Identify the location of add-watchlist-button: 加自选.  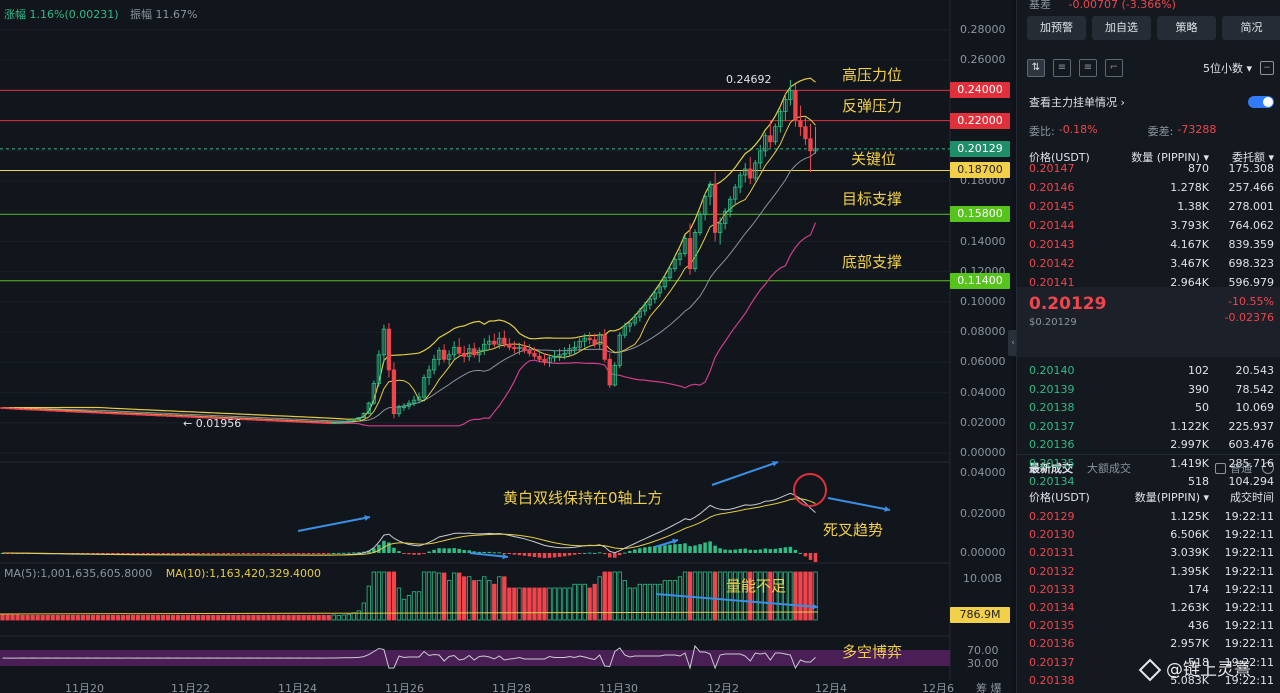
(1121, 28).